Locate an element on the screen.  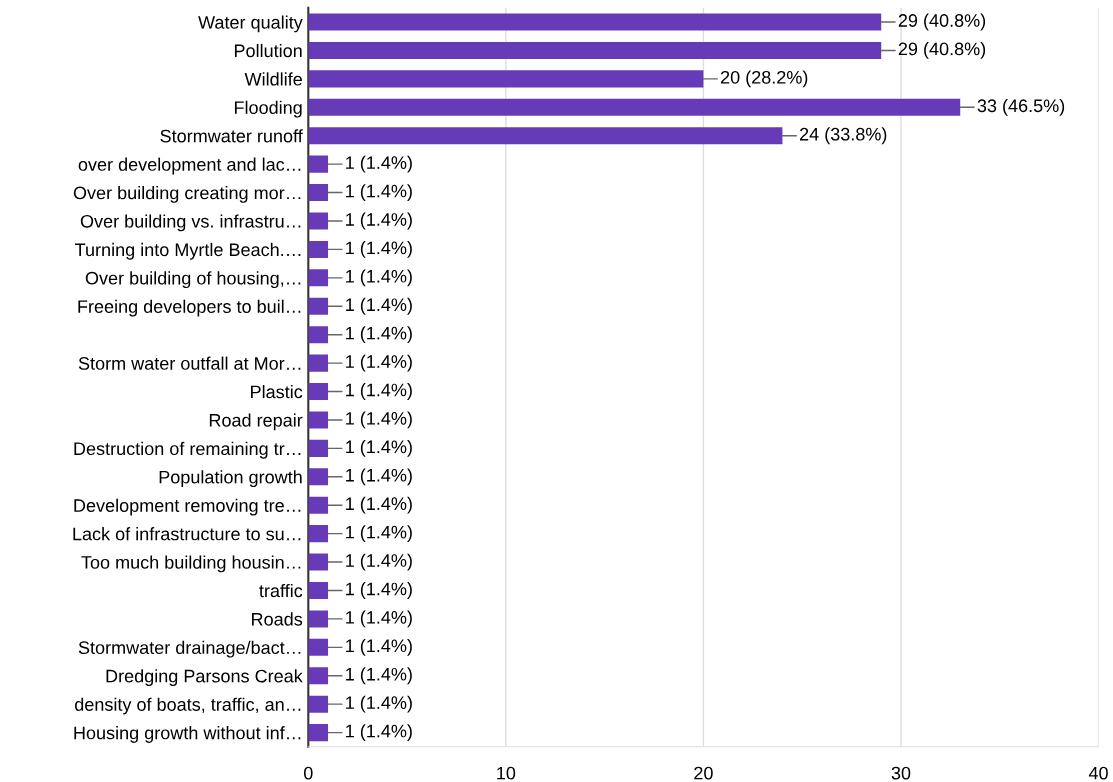
data-label: 33 (46.5%) is located at coordinates (1021, 107).